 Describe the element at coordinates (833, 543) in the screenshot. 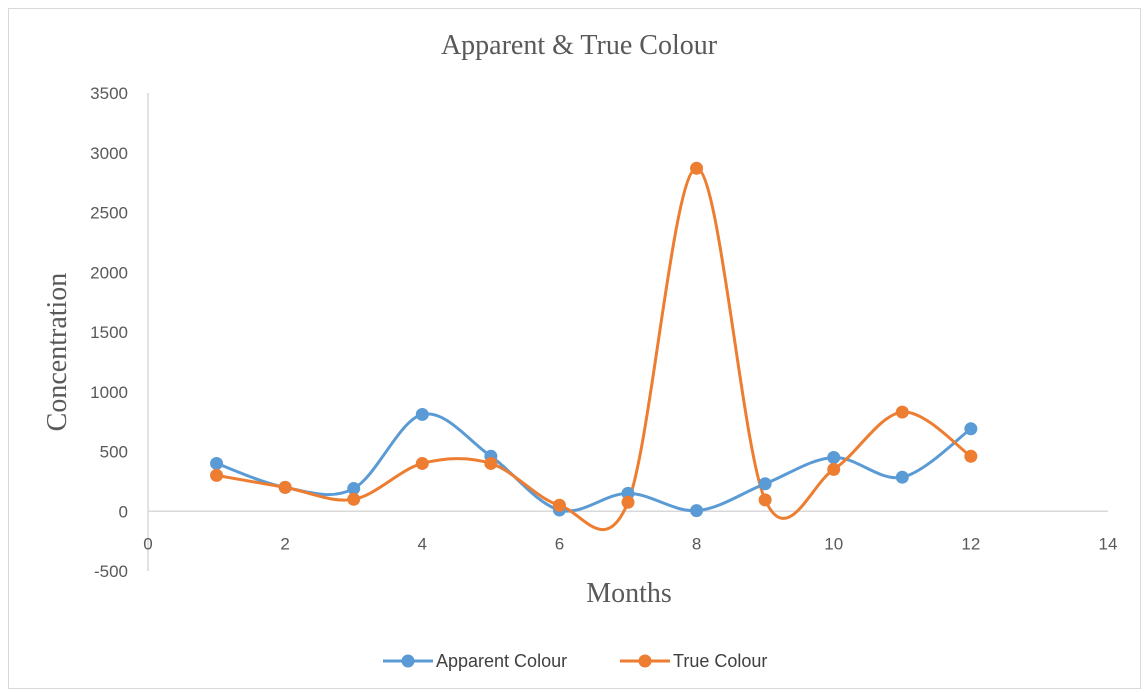

I see `x-tick-label: 10` at that location.